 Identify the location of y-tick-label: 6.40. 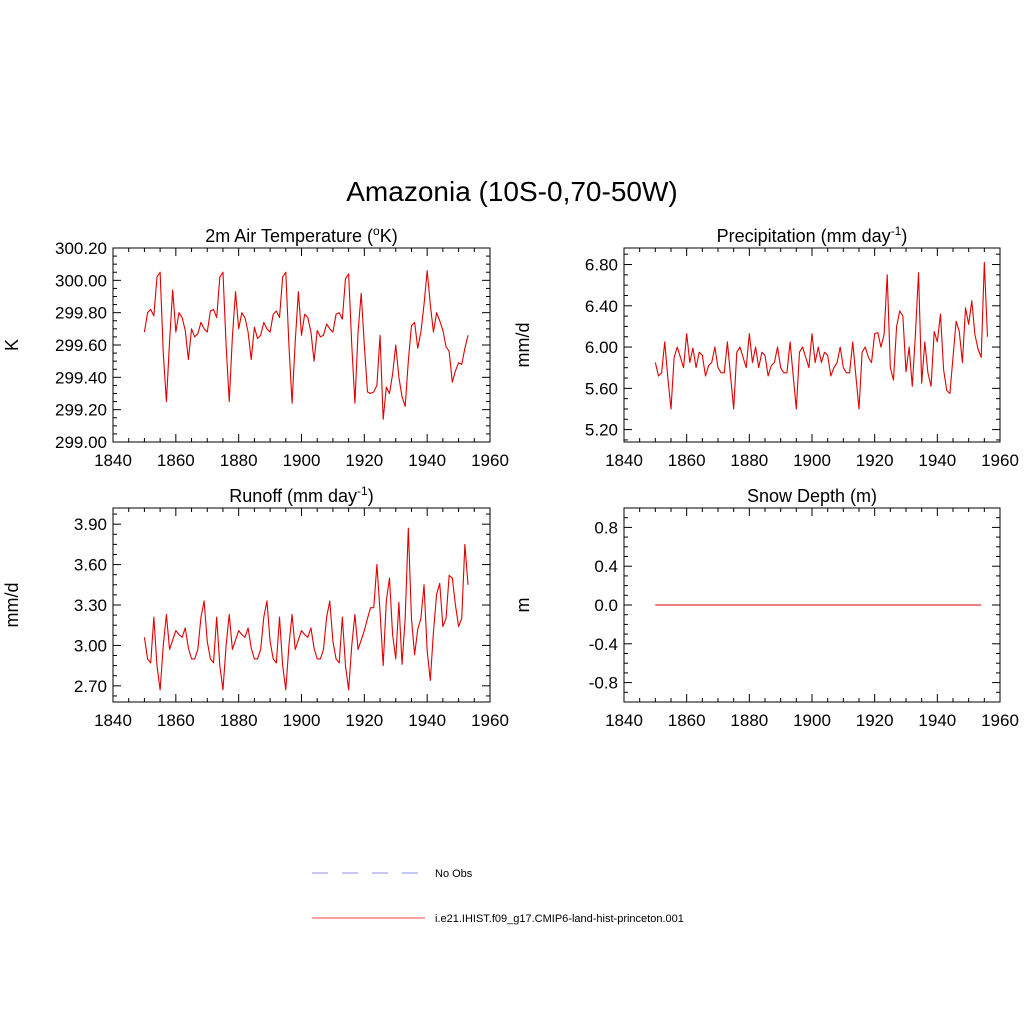
(601, 306).